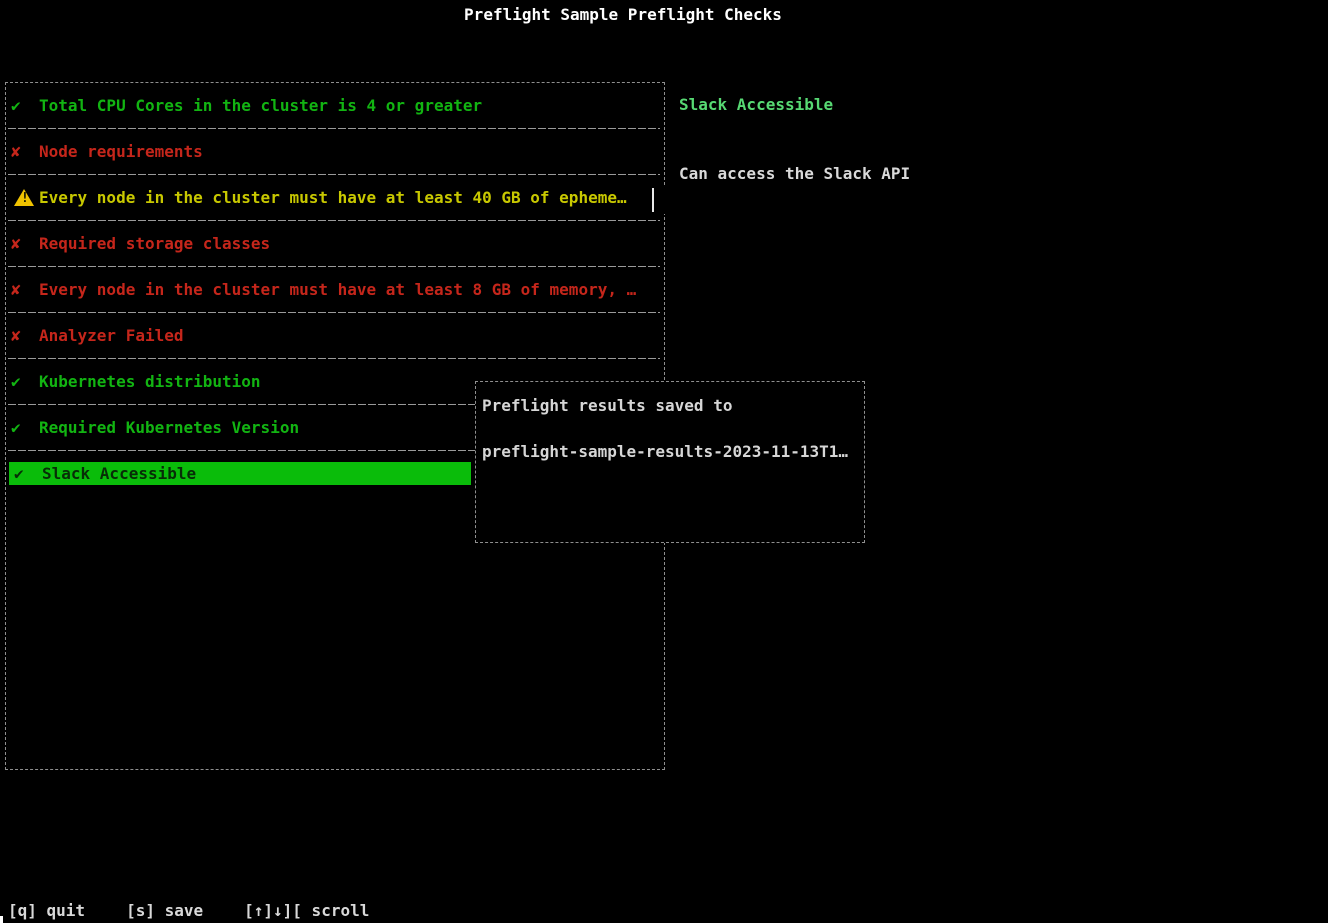  What do you see at coordinates (165, 910) in the screenshot?
I see `save-key-hint: [s] save` at bounding box center [165, 910].